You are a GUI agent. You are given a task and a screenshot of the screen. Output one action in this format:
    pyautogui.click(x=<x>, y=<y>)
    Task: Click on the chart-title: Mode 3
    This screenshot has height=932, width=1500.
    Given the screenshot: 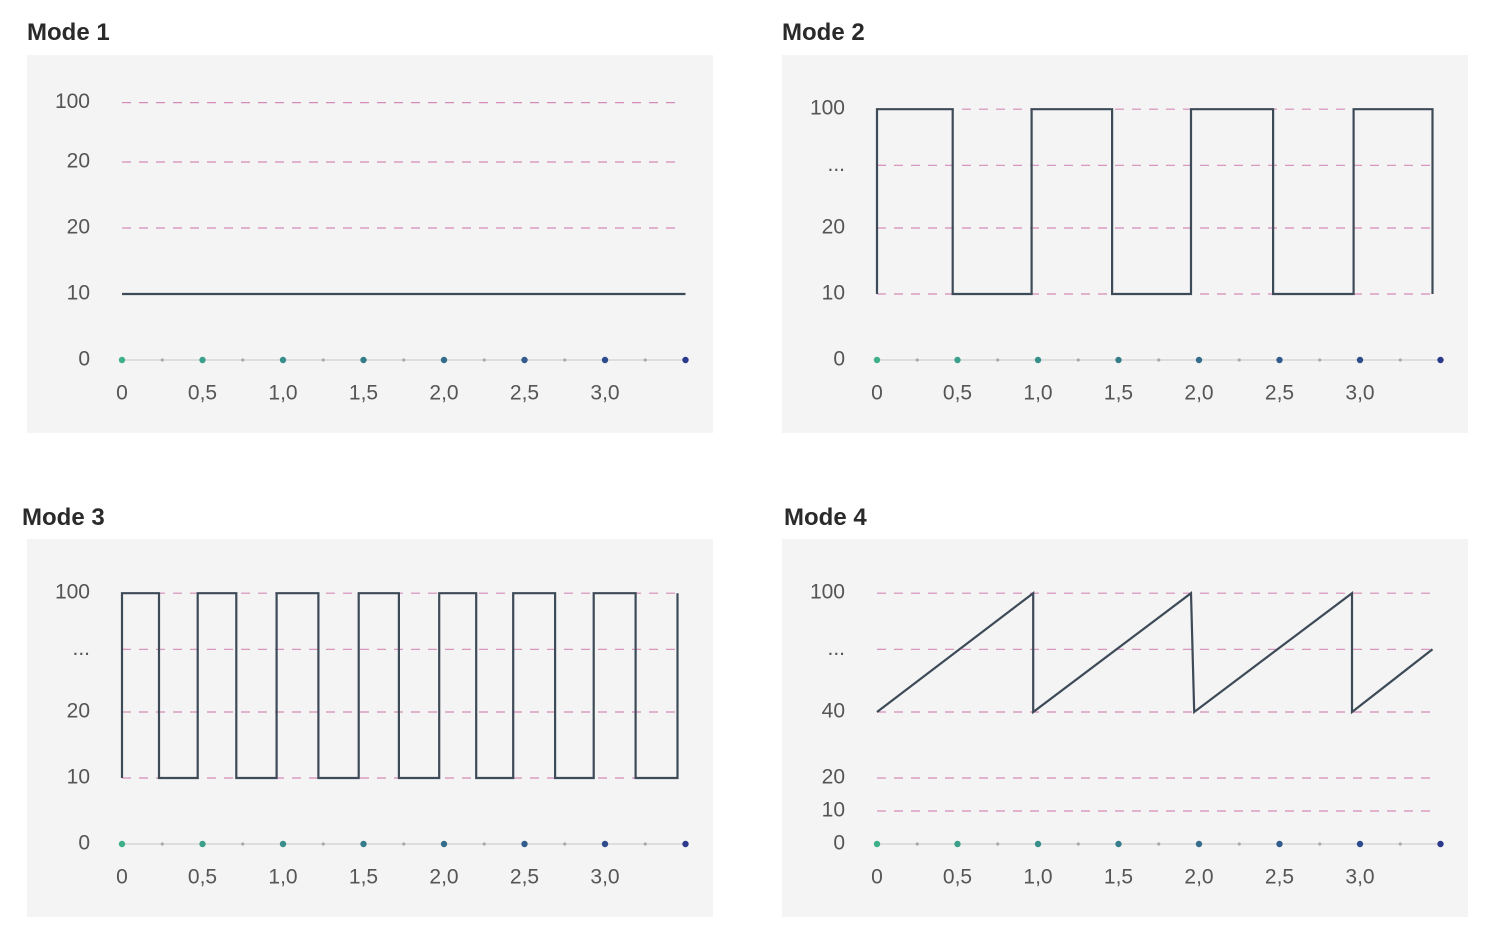 What is the action you would take?
    pyautogui.click(x=63, y=517)
    